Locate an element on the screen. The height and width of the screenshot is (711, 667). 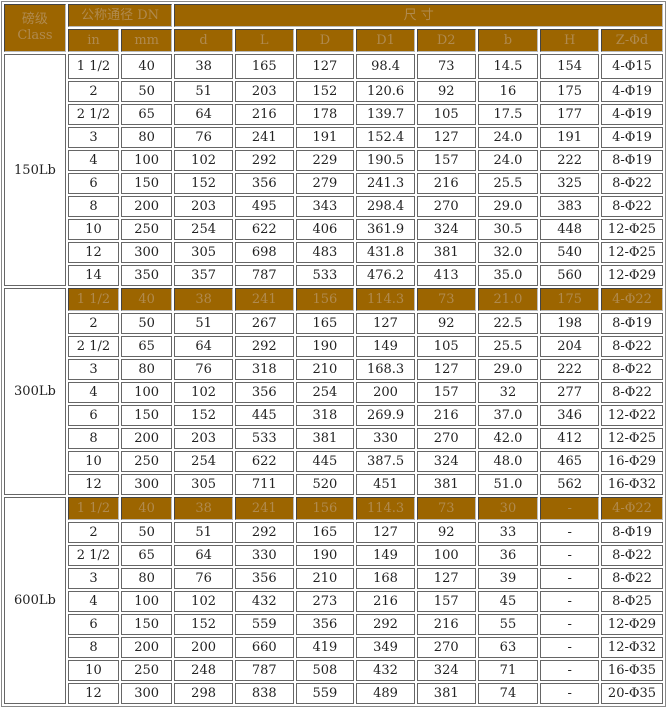
table-cell: 445 is located at coordinates (325, 461).